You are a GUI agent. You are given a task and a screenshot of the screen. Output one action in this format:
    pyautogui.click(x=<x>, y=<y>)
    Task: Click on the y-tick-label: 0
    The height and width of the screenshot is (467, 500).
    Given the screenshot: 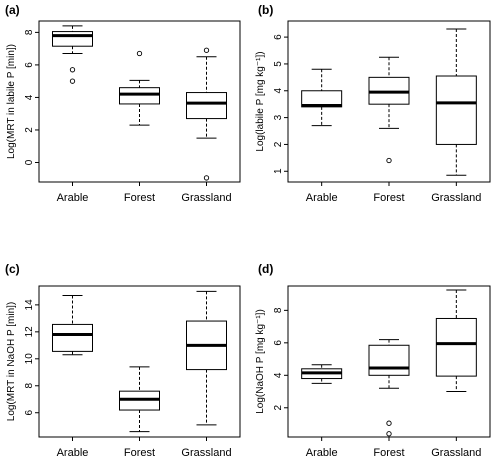 What is the action you would take?
    pyautogui.click(x=29, y=162)
    